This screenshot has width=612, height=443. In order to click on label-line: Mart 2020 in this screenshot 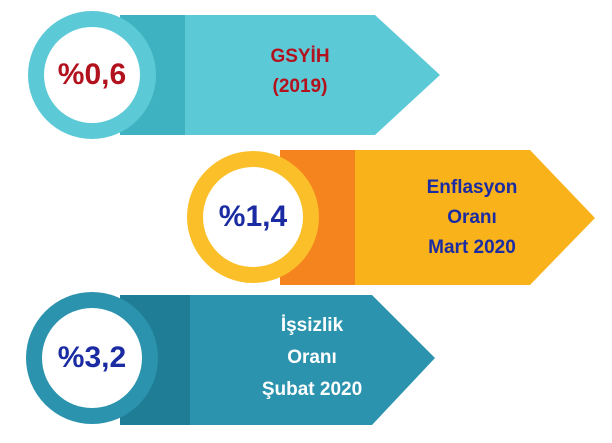, I will do `click(472, 247)`.